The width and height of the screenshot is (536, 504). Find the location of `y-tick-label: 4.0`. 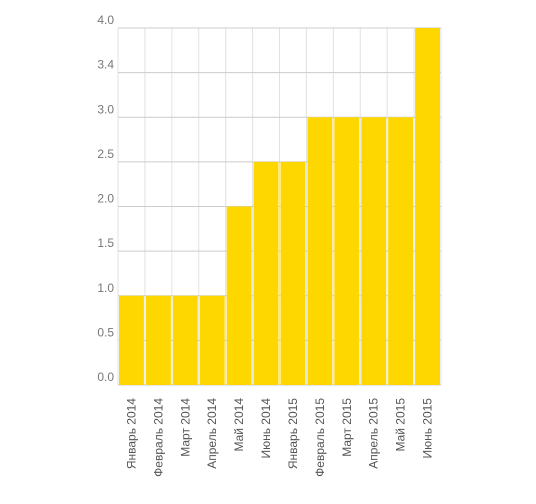

y-tick-label: 4.0 is located at coordinates (105, 20).